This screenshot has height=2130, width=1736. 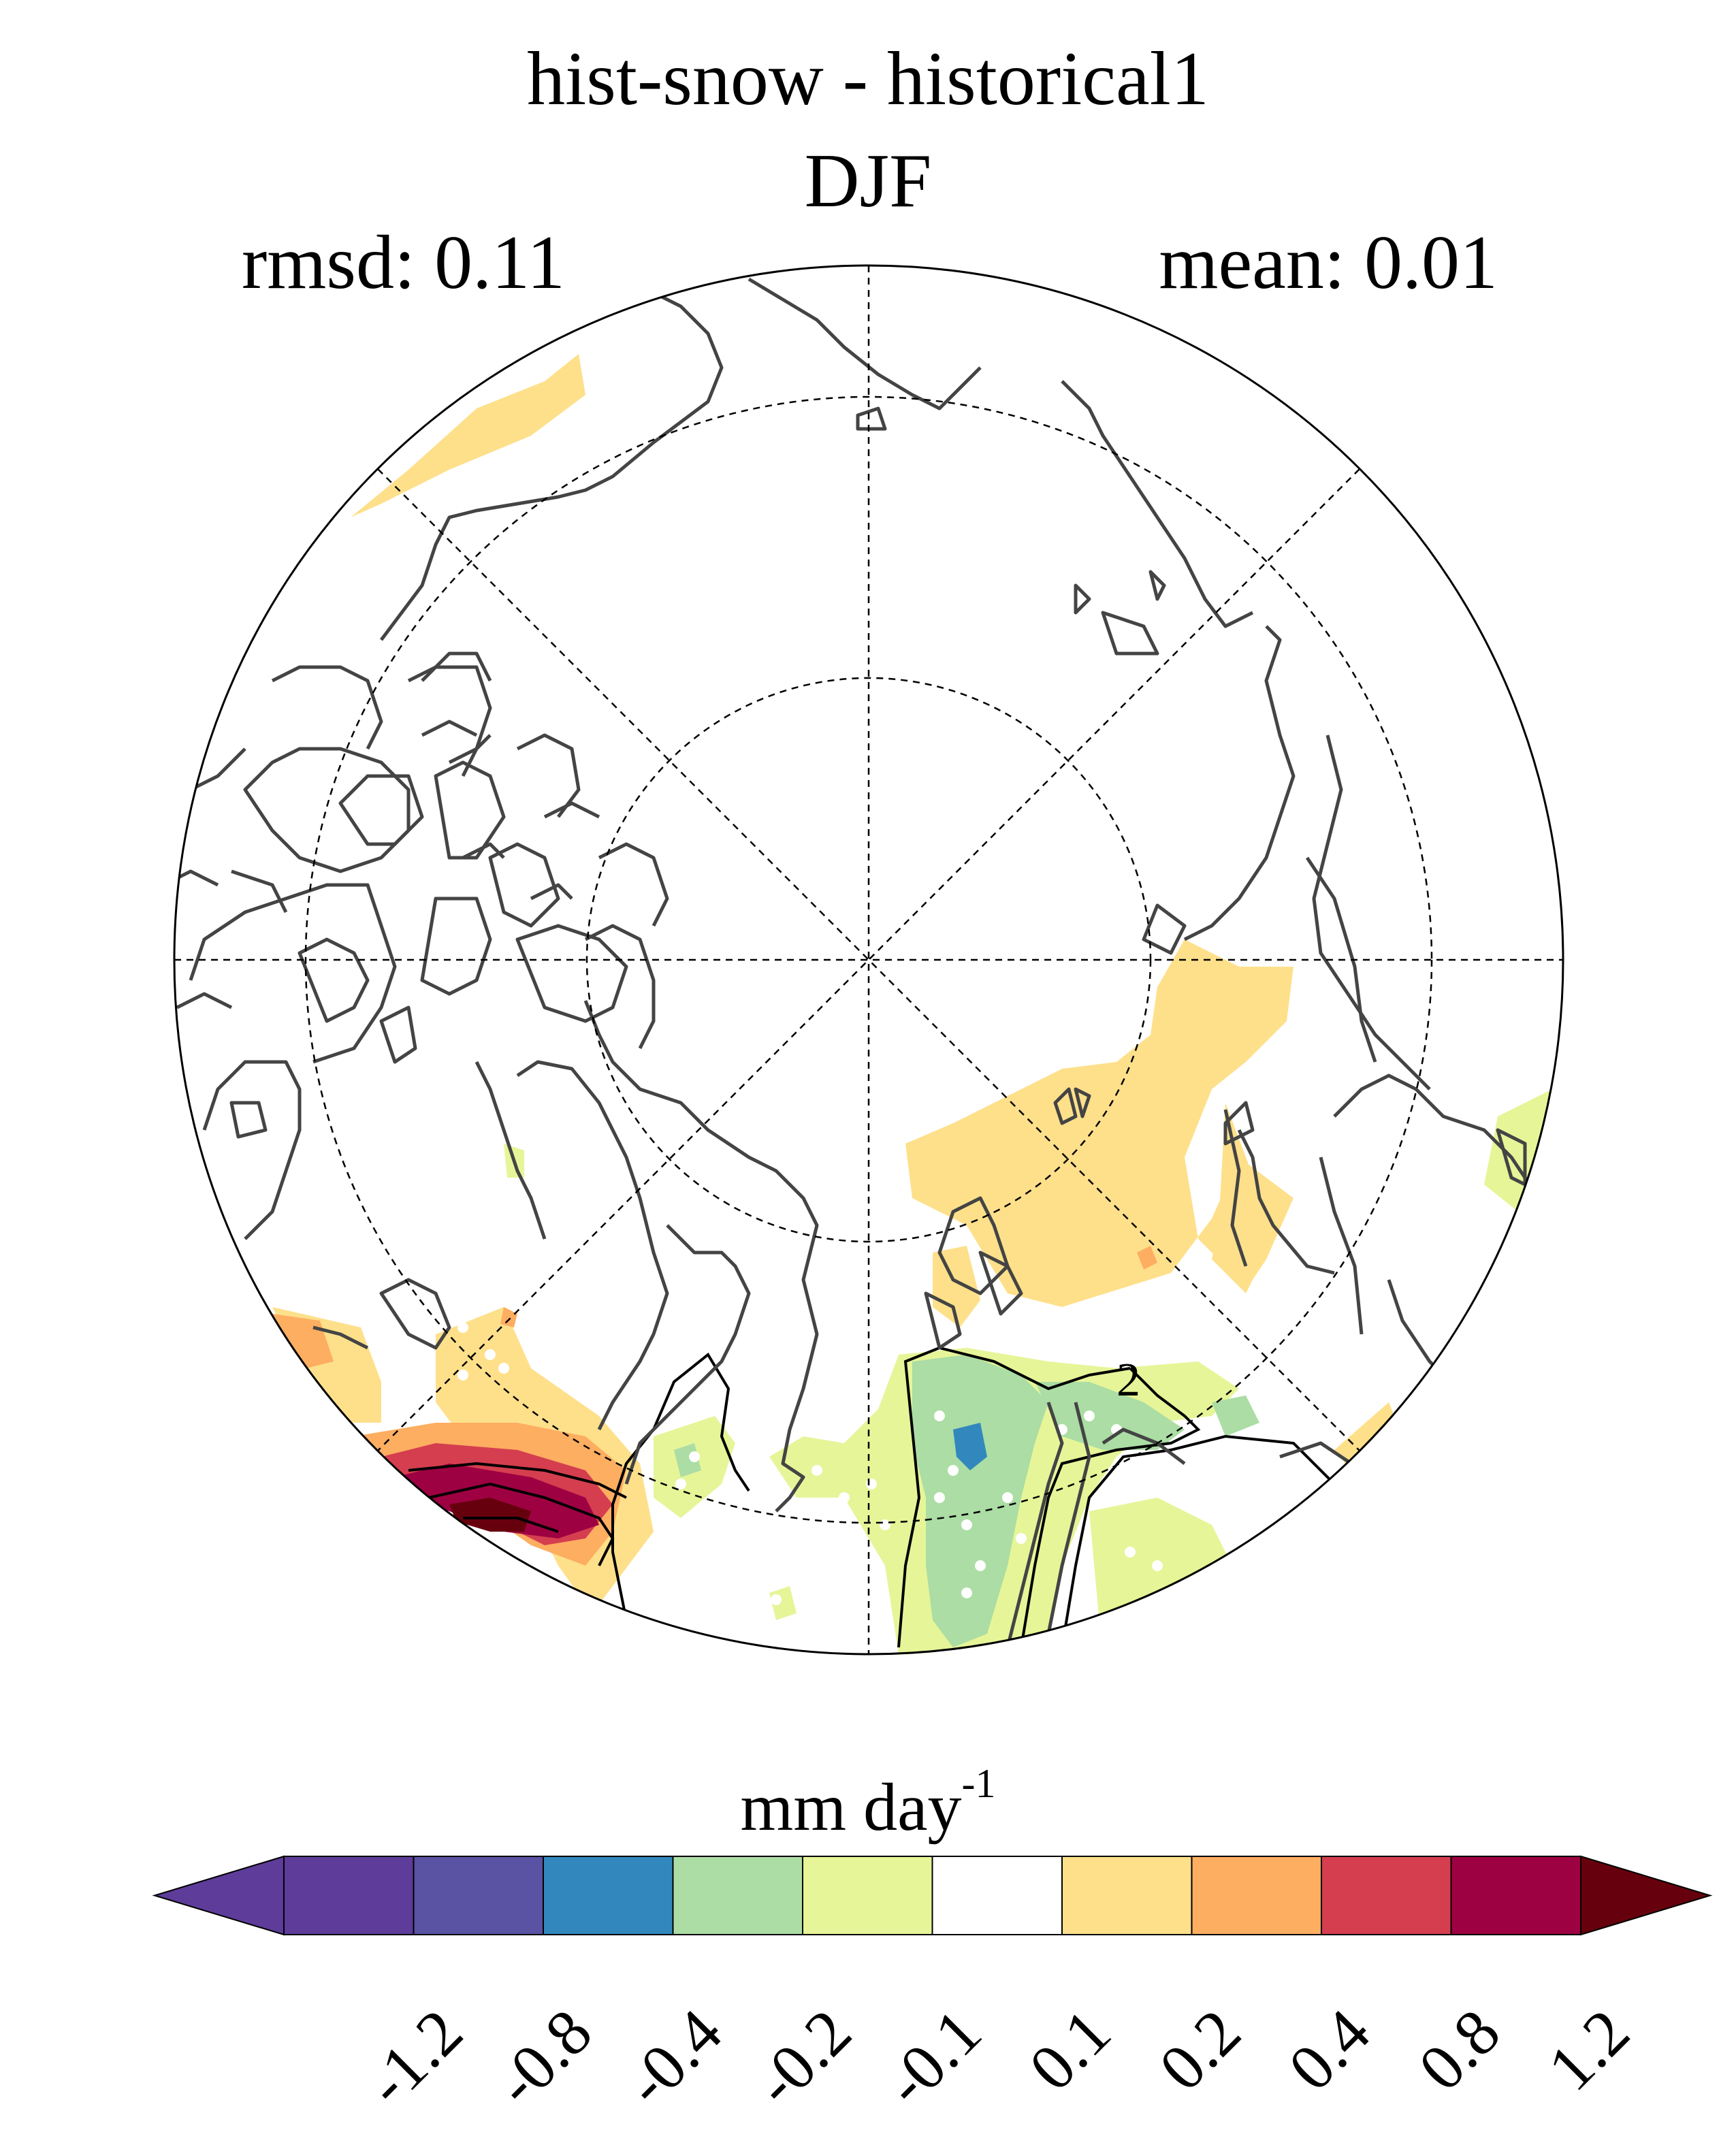 What do you see at coordinates (1588, 2050) in the screenshot?
I see `colorbar-tick-label: 1.2` at bounding box center [1588, 2050].